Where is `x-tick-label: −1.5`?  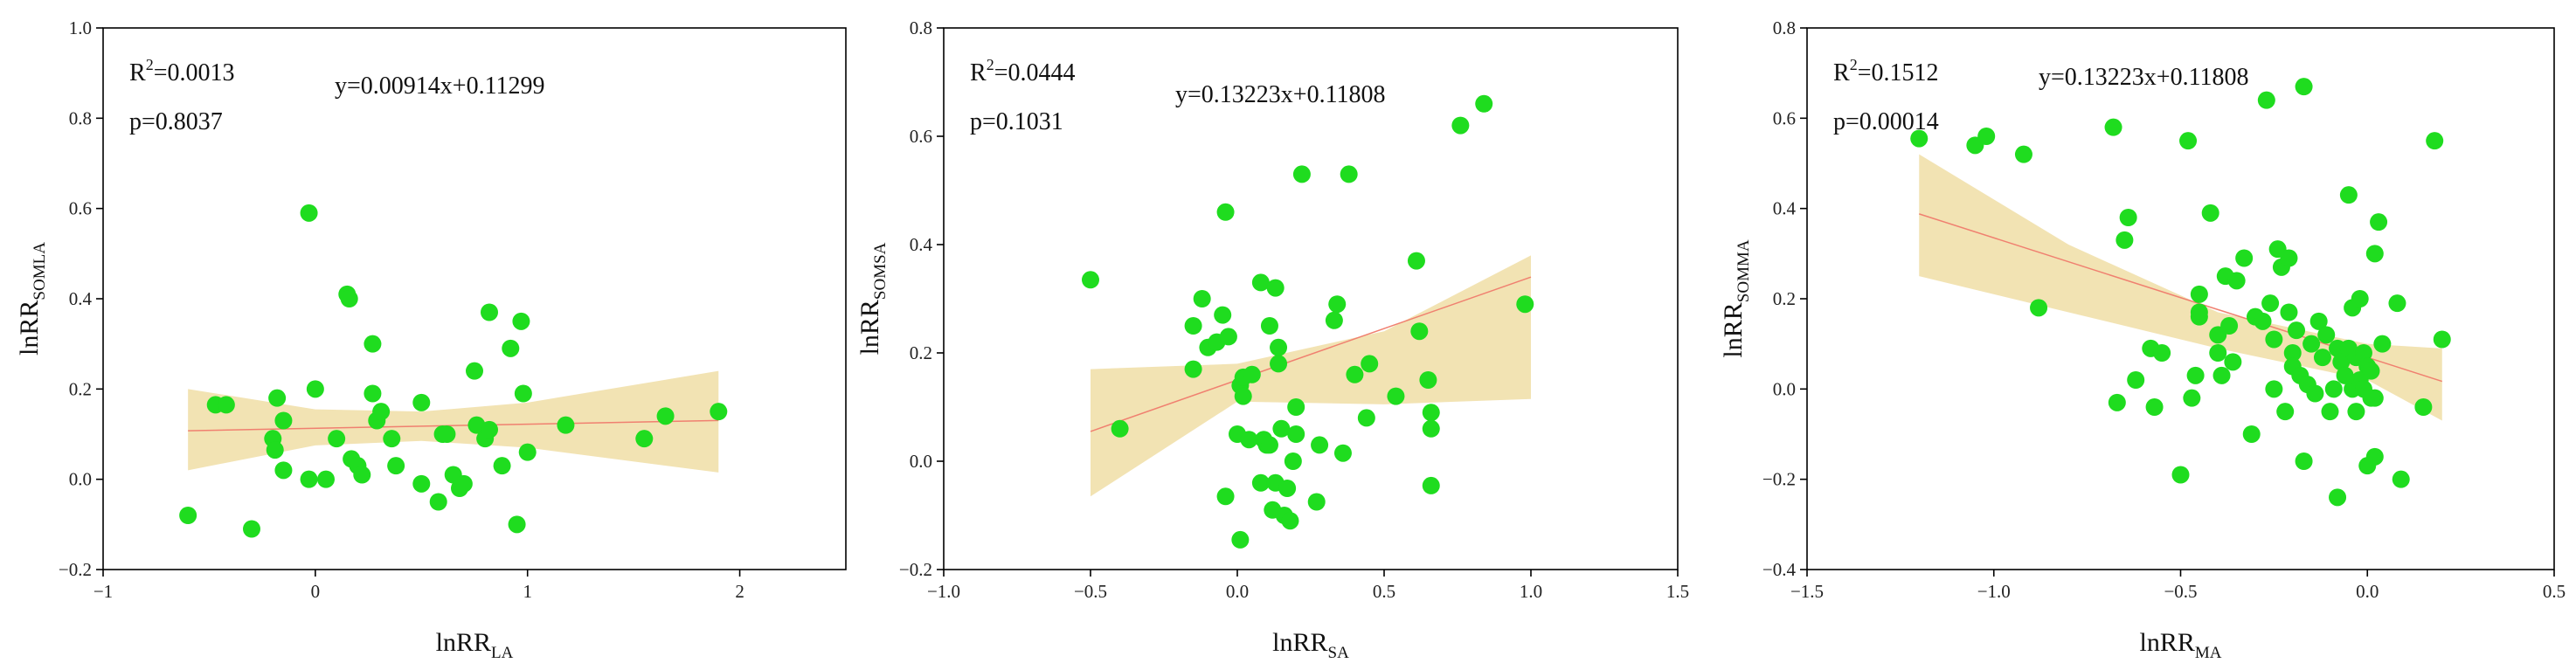 x-tick-label: −1.5 is located at coordinates (1807, 591).